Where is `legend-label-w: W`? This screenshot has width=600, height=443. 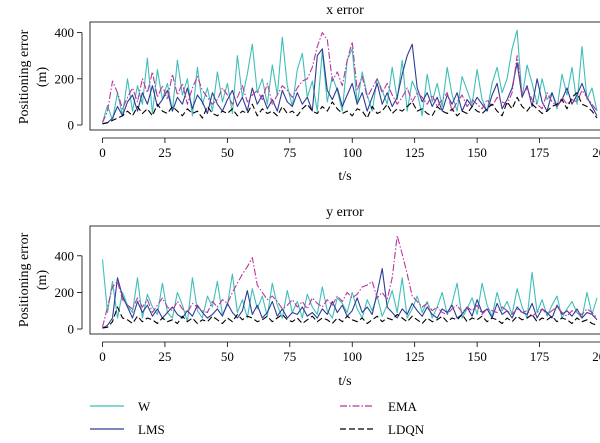 legend-label-w: W is located at coordinates (144, 406).